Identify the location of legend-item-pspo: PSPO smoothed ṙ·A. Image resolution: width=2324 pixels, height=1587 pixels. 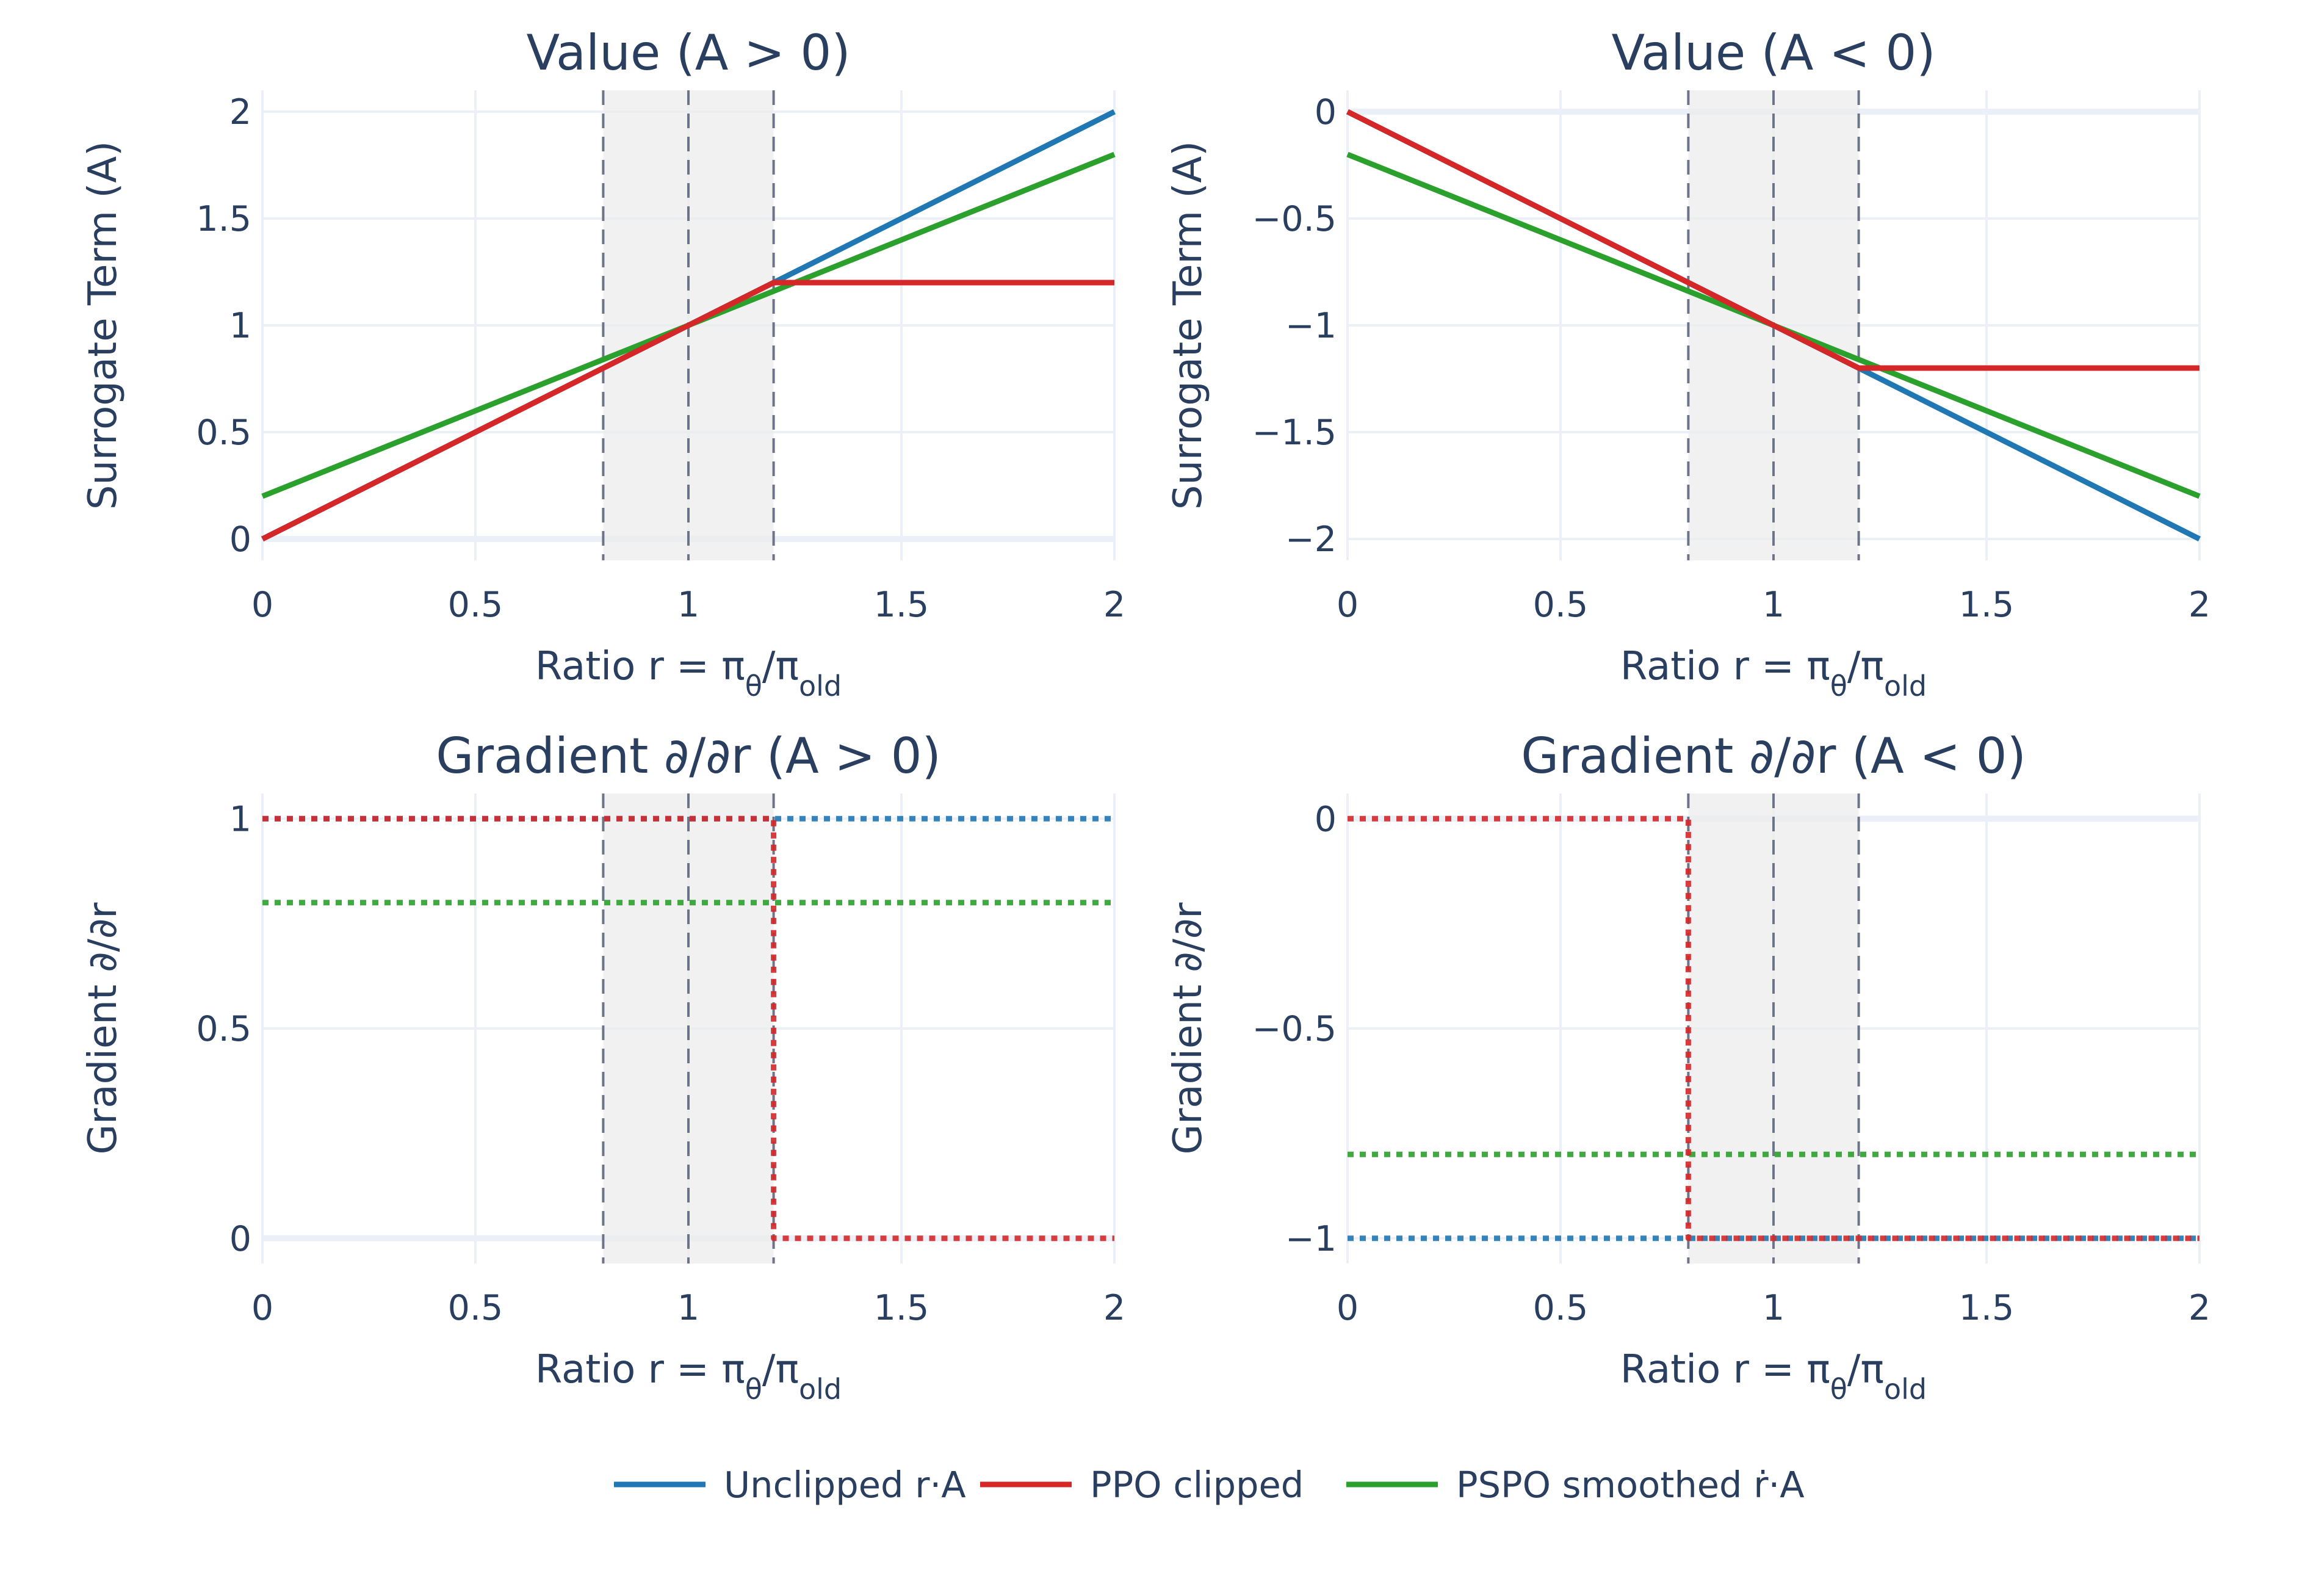
(1575, 1485).